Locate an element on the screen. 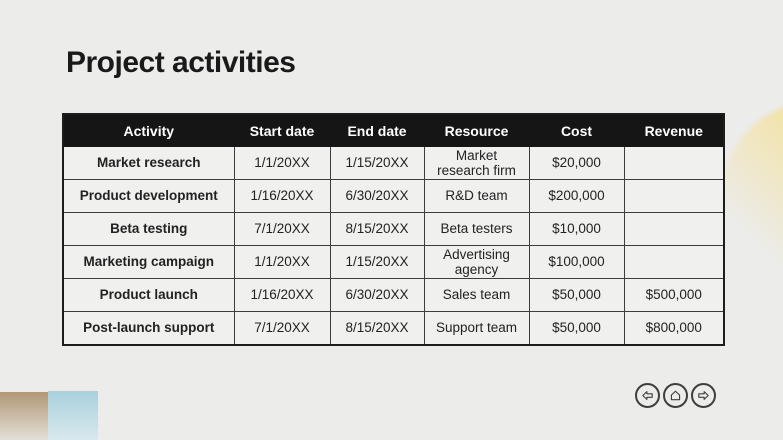 The image size is (783, 440). next-slide-button is located at coordinates (703, 395).